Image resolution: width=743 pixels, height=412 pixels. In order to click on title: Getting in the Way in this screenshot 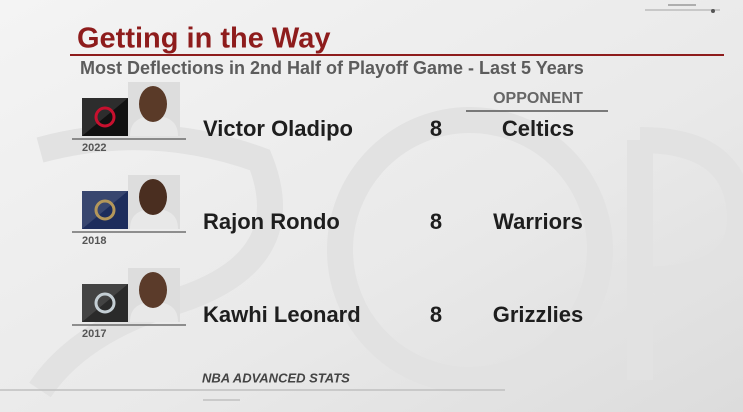, I will do `click(203, 39)`.